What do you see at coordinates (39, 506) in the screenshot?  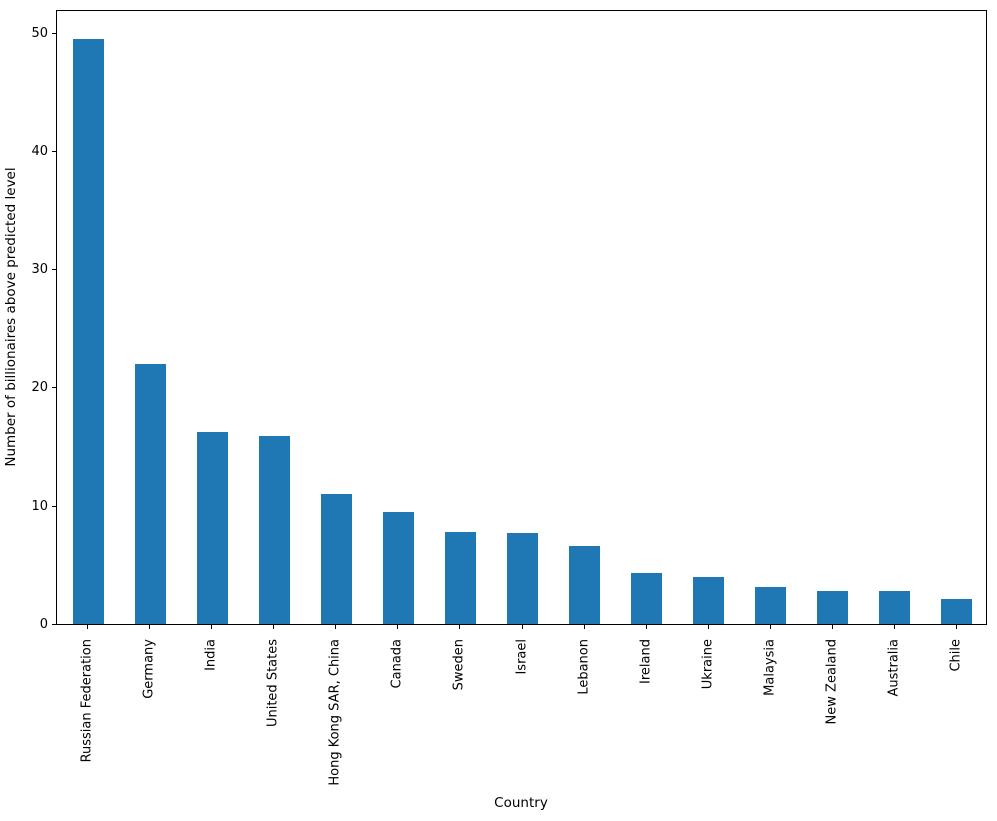 I see `y-tick-label: 10` at bounding box center [39, 506].